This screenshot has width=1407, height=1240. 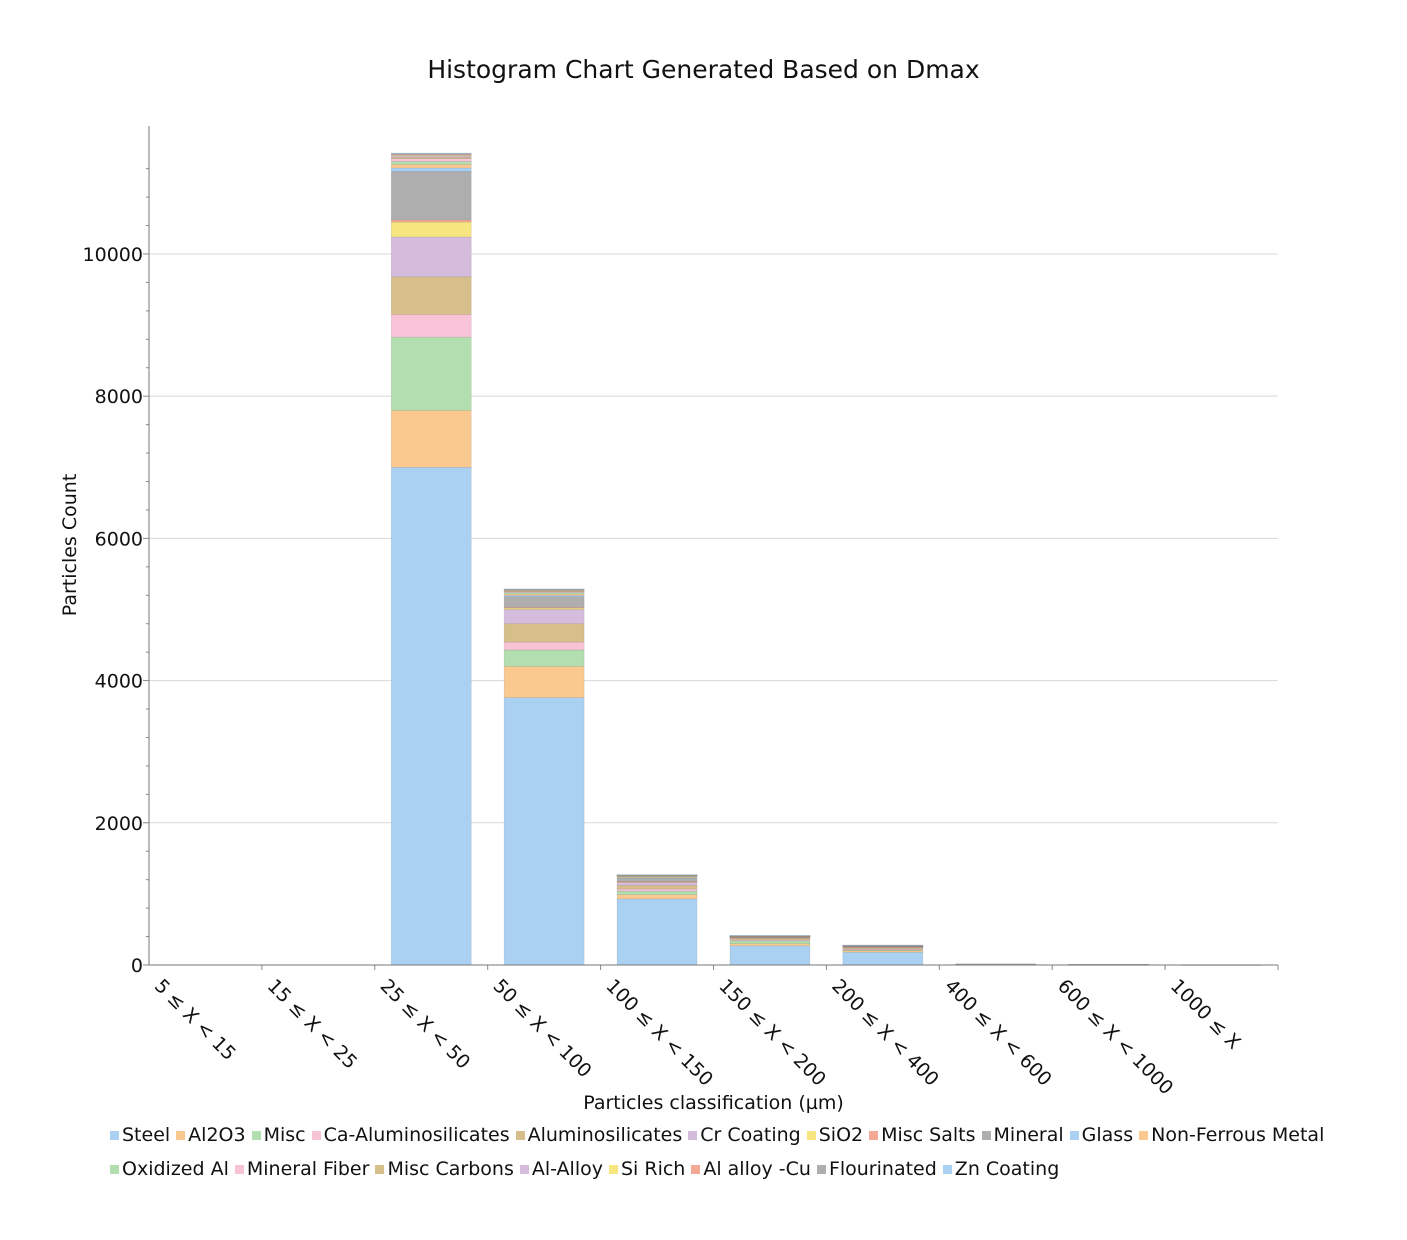 I want to click on x-tick-label: 50 ≤ X < 100, so click(x=542, y=1028).